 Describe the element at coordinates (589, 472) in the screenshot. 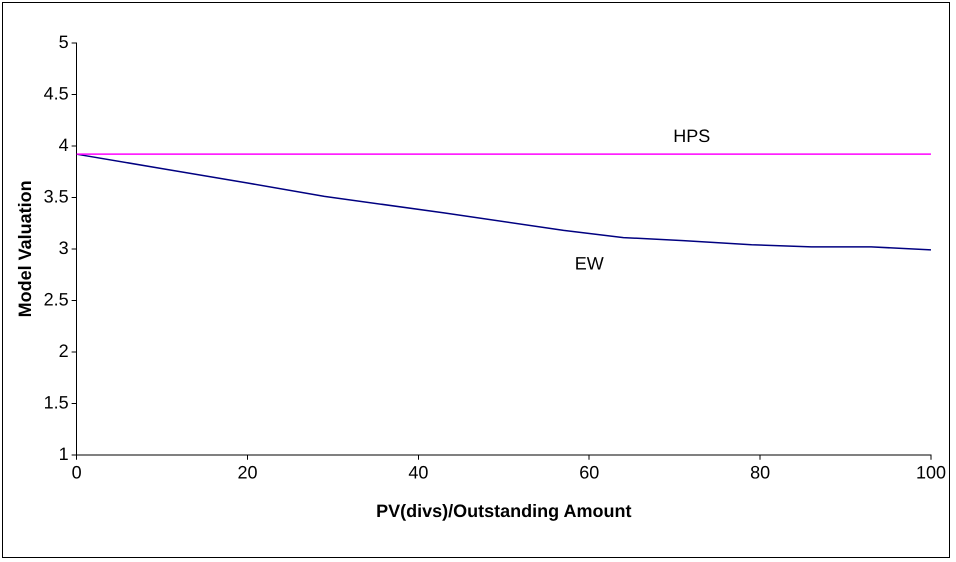

I see `x-tick-label: 60` at that location.